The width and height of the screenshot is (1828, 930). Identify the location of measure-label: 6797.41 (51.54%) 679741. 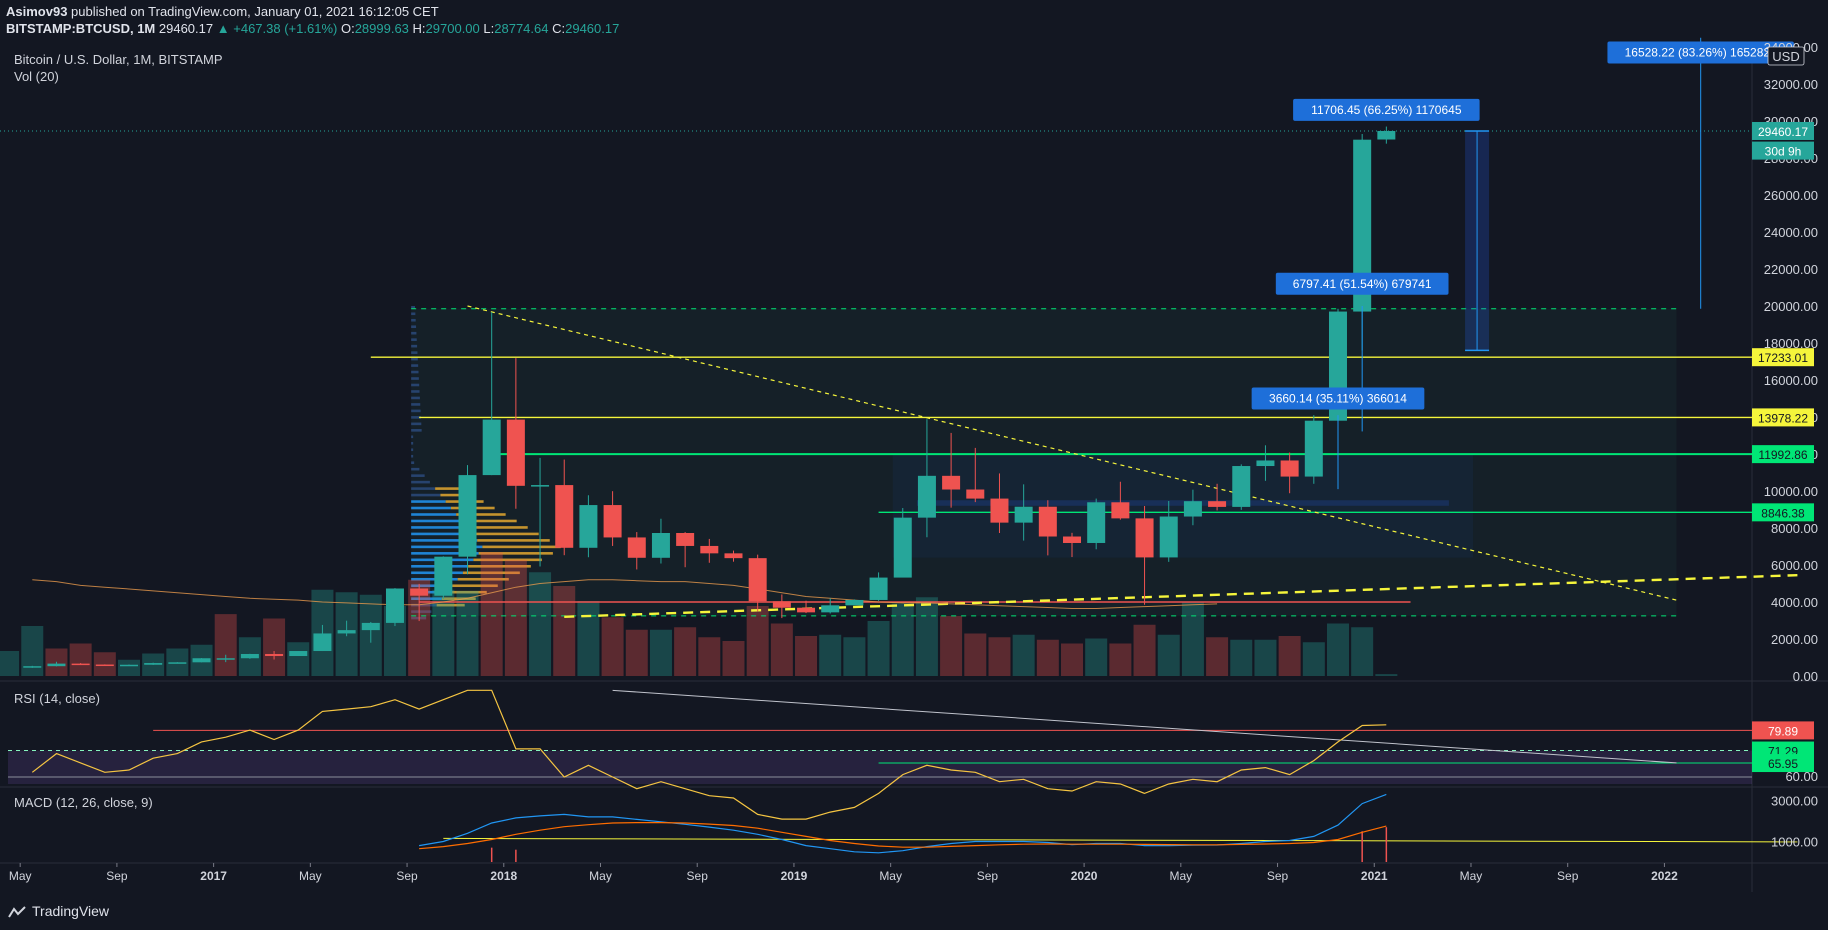
(1362, 284).